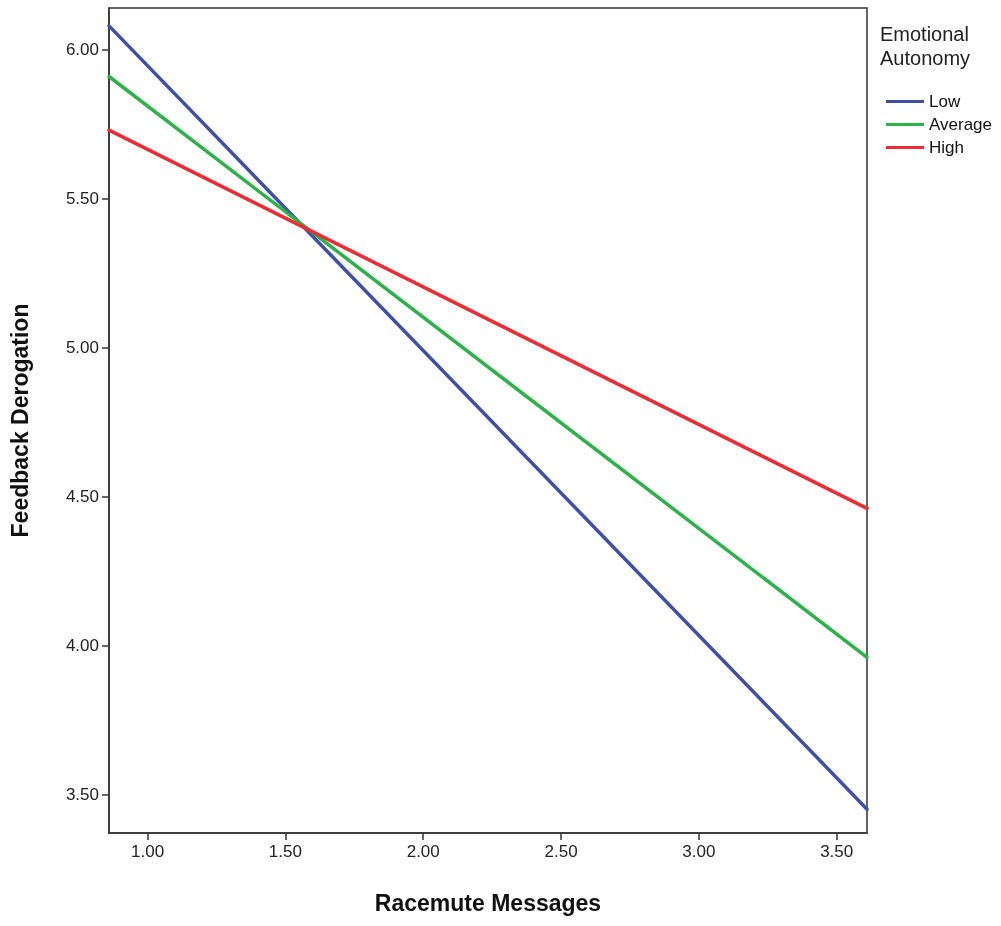 This screenshot has height=926, width=1001. Describe the element at coordinates (488, 902) in the screenshot. I see `x-axis-title: Racemute Messages` at that location.